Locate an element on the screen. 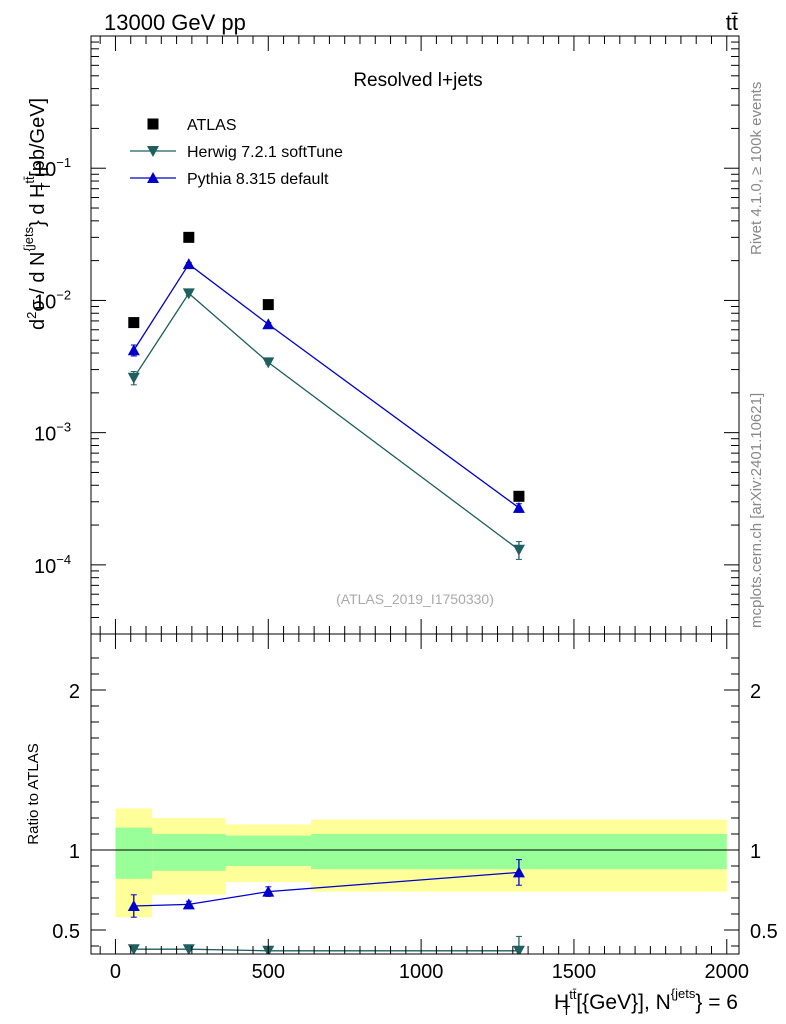  ratio-series-group is located at coordinates (326, 906).